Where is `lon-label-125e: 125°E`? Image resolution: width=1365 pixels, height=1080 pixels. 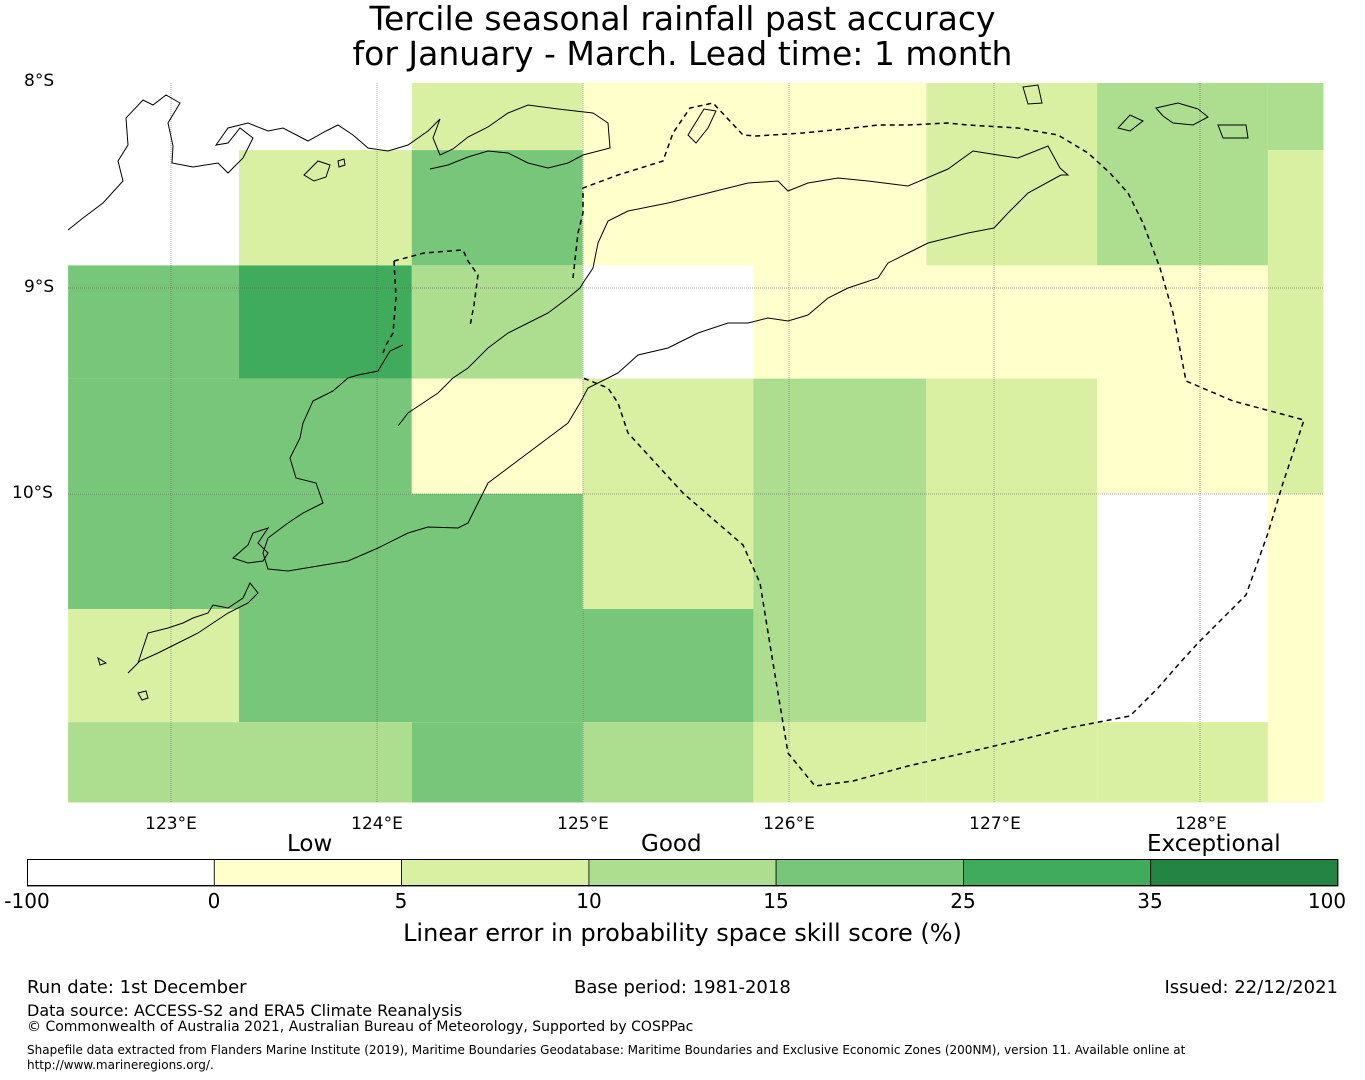 lon-label-125e: 125°E is located at coordinates (583, 824).